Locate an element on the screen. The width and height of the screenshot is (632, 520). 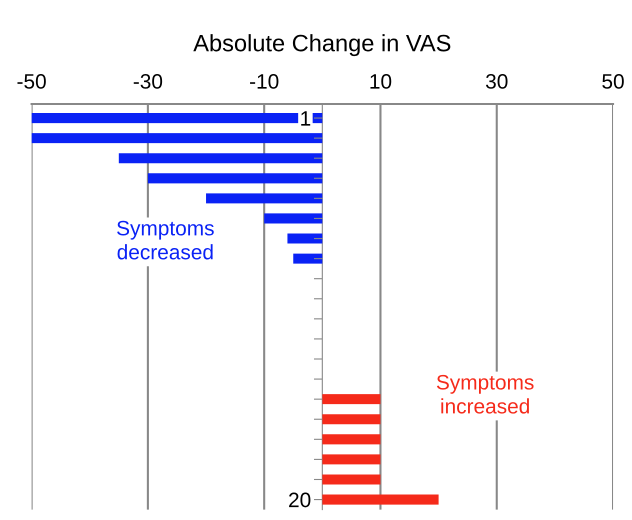
y-tick-label: 20 is located at coordinates (299, 500).